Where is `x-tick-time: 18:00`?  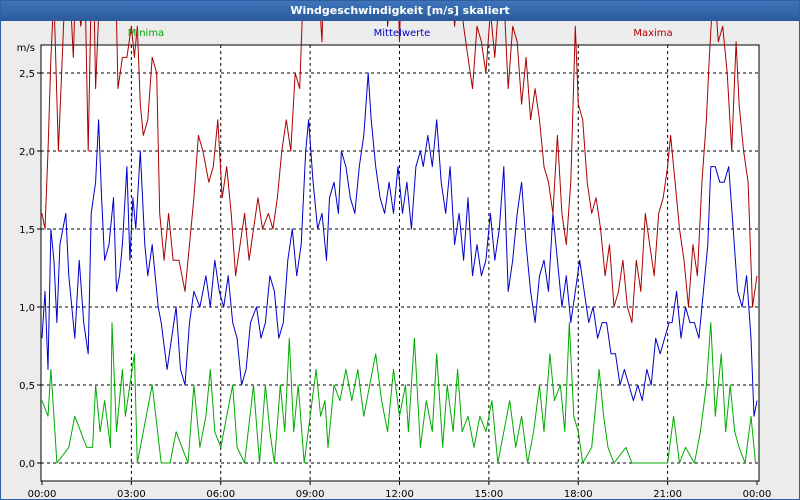 x-tick-time: 18:00 is located at coordinates (578, 494).